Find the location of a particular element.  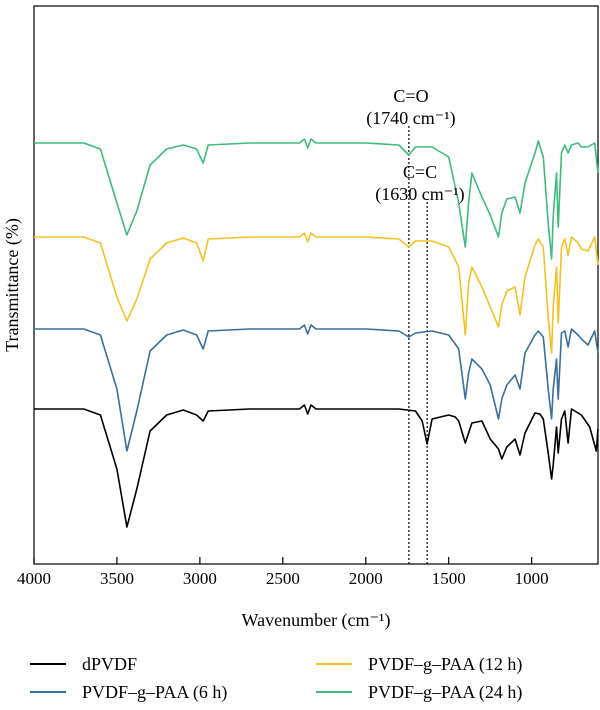

x-tick-label: 3000 is located at coordinates (200, 578).